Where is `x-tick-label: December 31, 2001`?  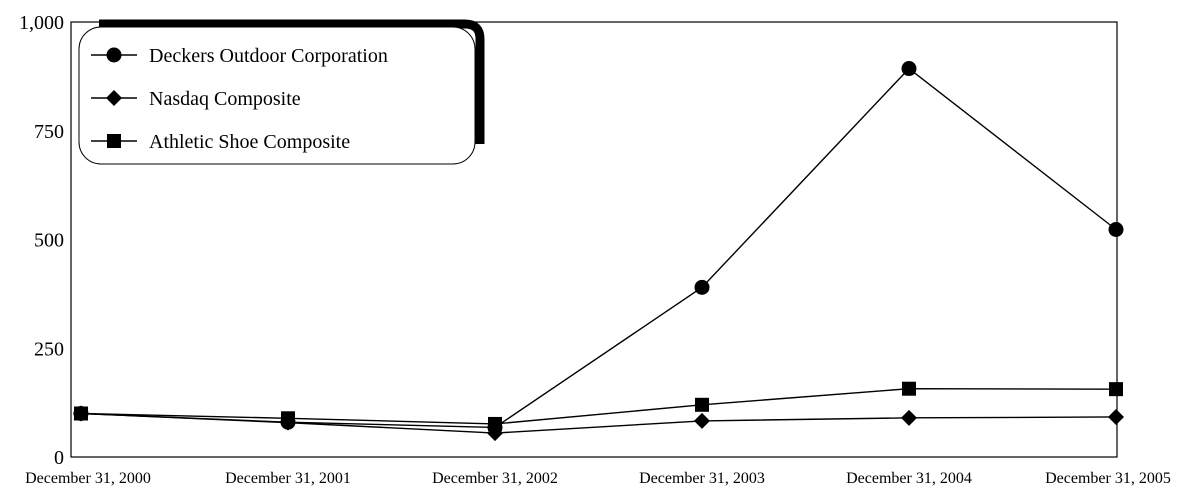 x-tick-label: December 31, 2001 is located at coordinates (288, 478).